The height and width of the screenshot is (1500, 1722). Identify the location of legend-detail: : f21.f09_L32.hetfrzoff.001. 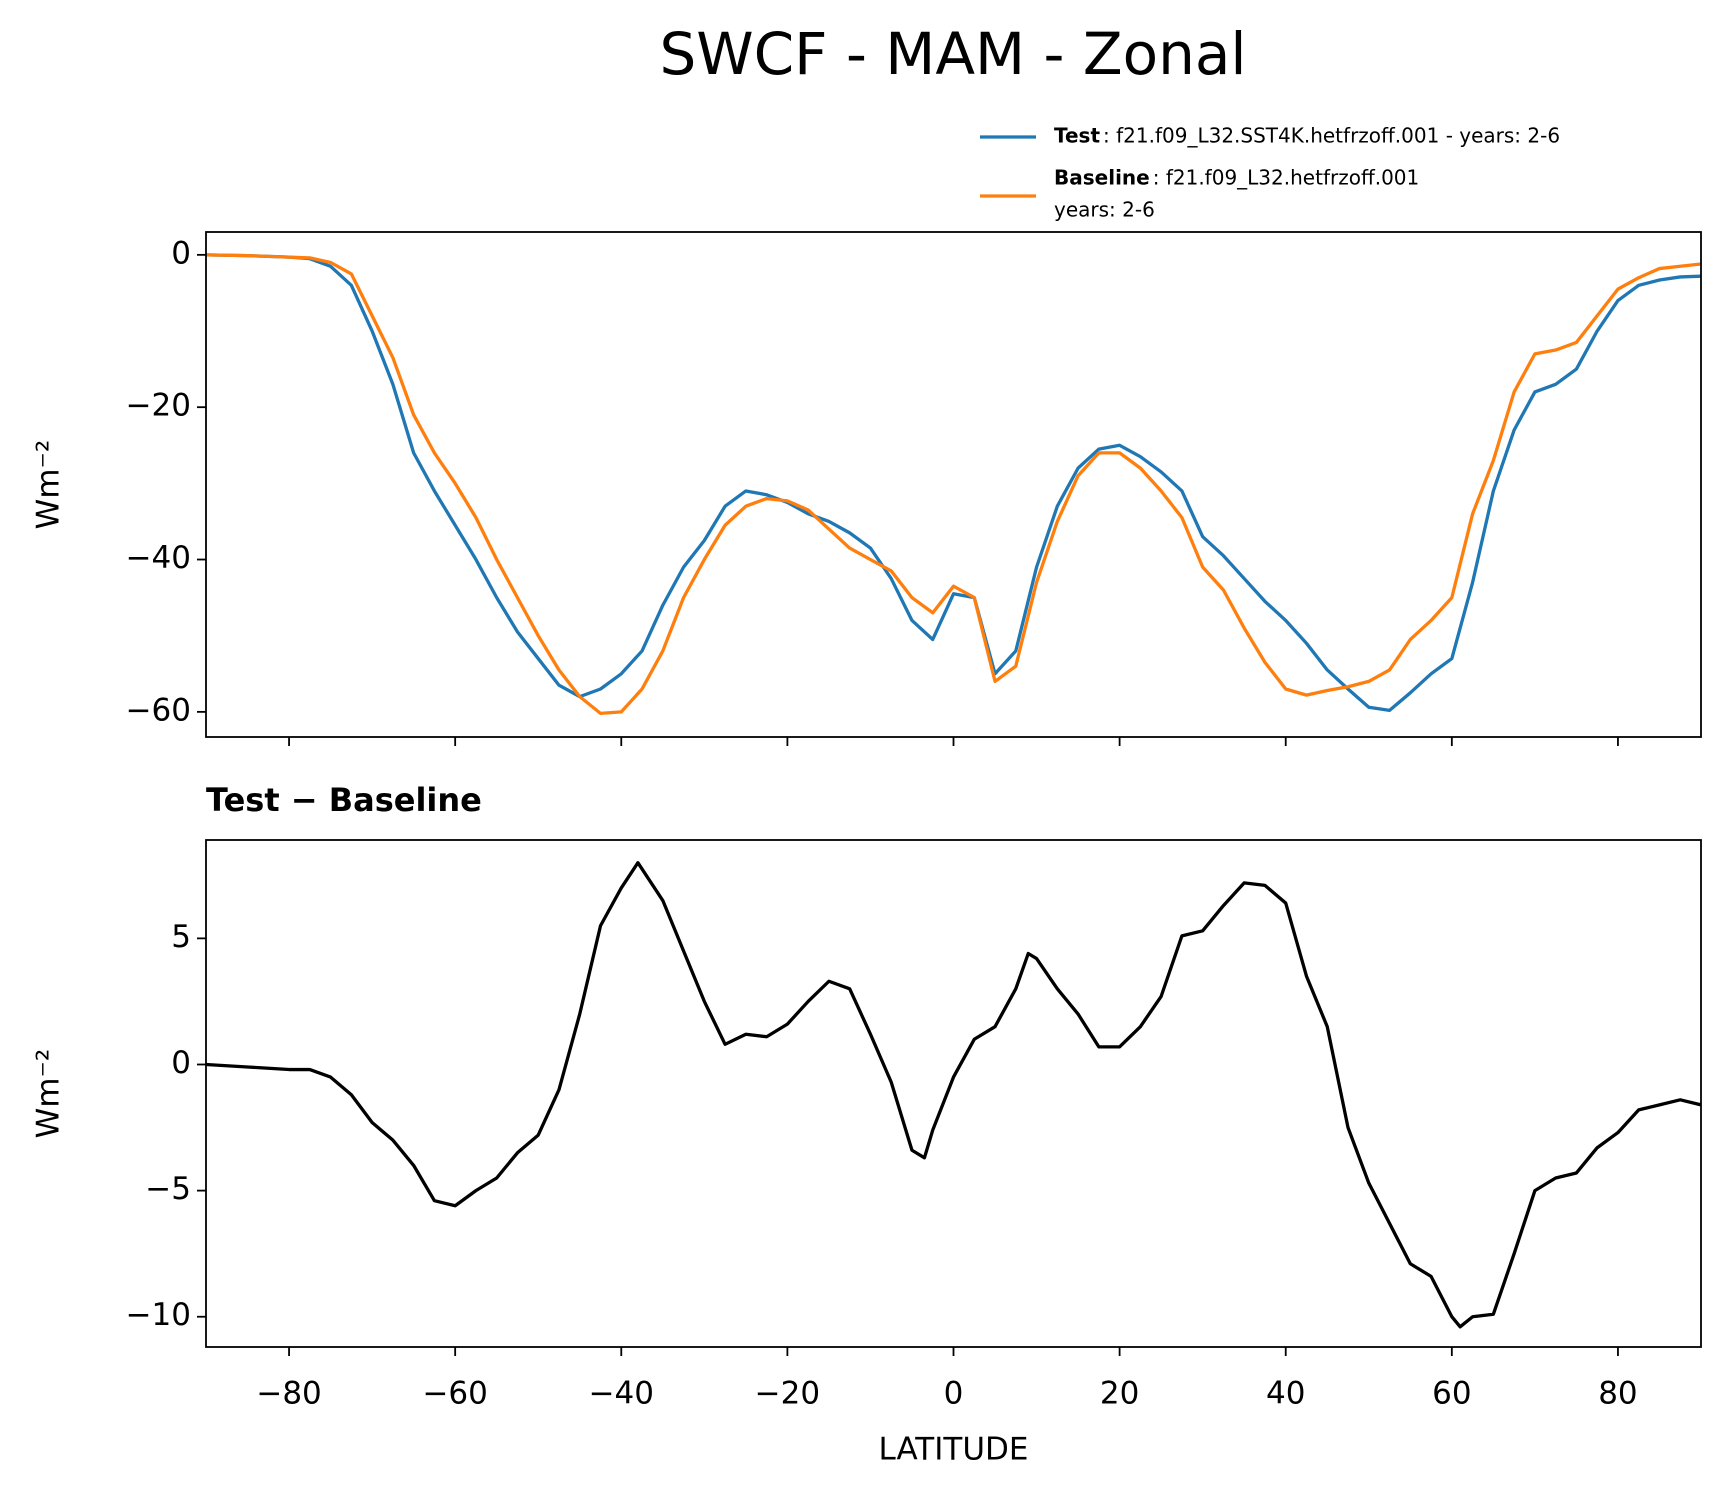
(1286, 178).